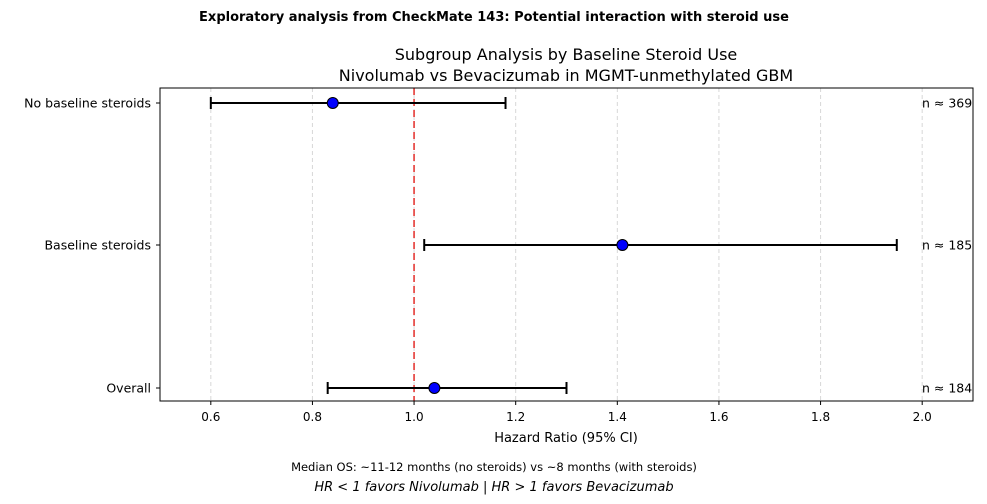 Image resolution: width=987 pixels, height=504 pixels. What do you see at coordinates (87, 103) in the screenshot?
I see `y-tick-label: No baseline steroids` at bounding box center [87, 103].